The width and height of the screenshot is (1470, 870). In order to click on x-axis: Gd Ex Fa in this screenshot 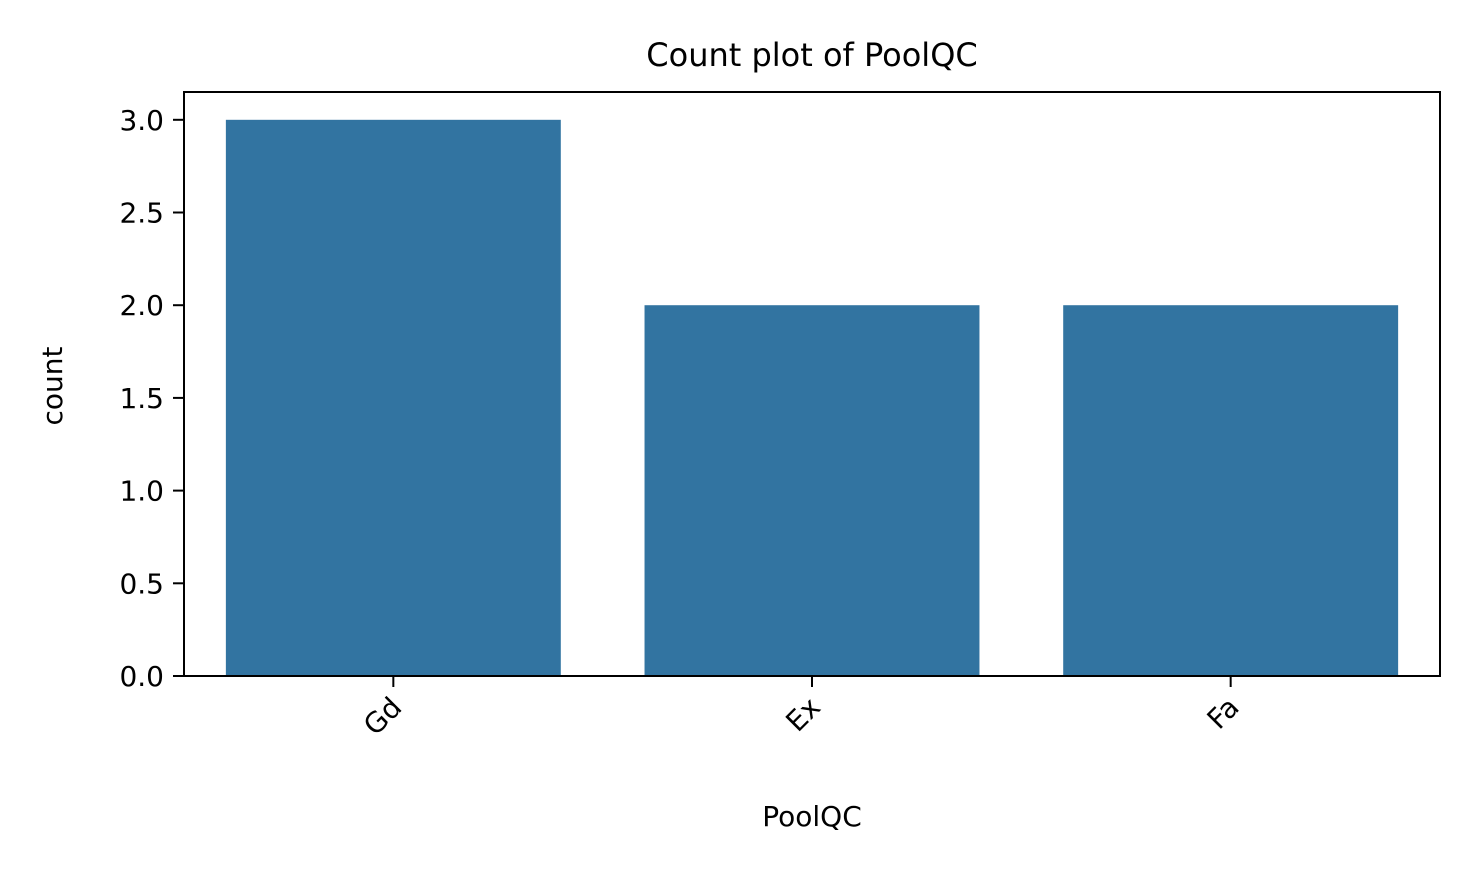, I will do `click(801, 709)`.